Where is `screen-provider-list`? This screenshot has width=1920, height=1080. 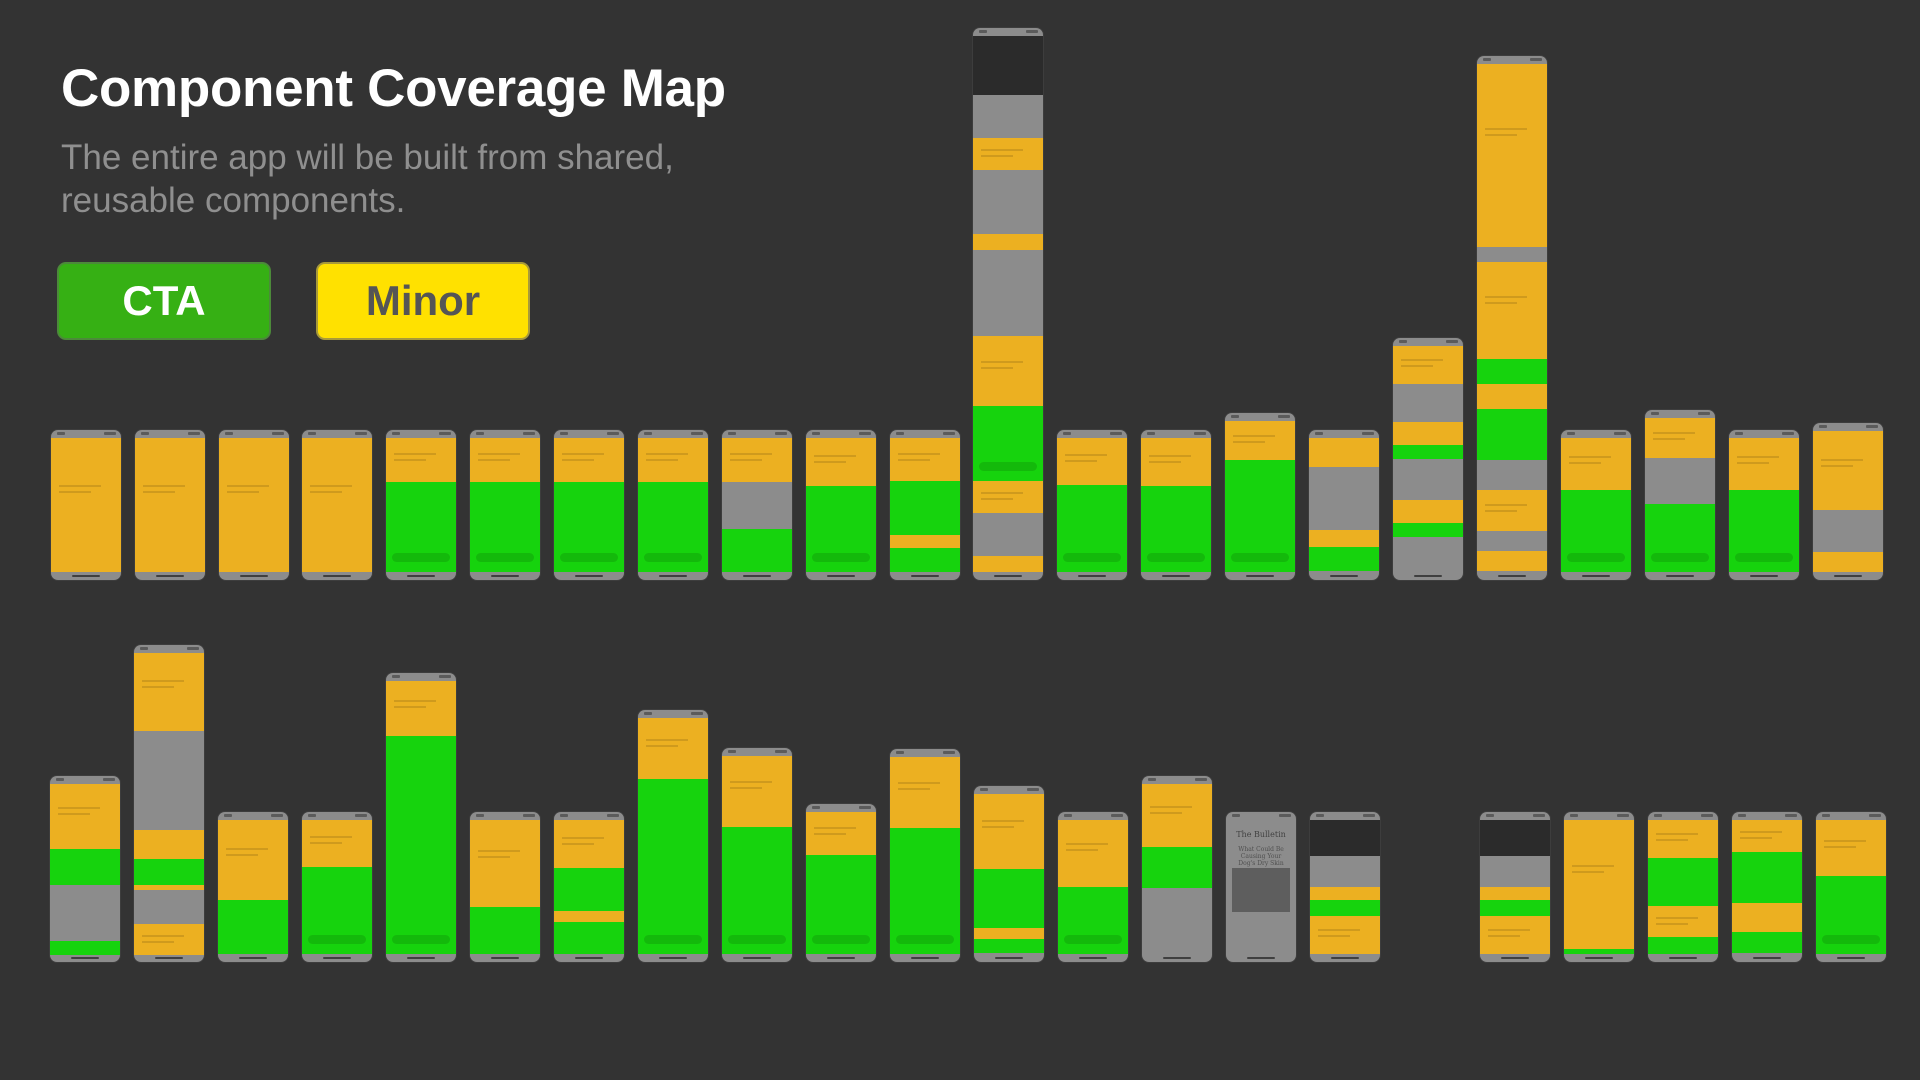 screen-provider-list is located at coordinates (1428, 459).